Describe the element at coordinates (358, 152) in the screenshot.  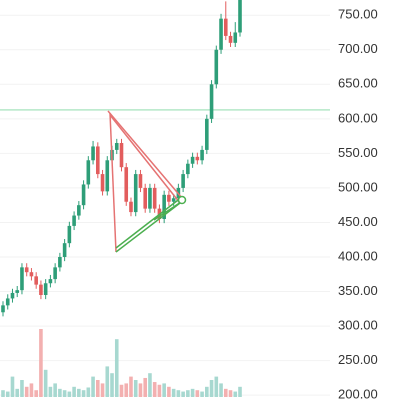
I see `y-tick-label: 550.00` at that location.